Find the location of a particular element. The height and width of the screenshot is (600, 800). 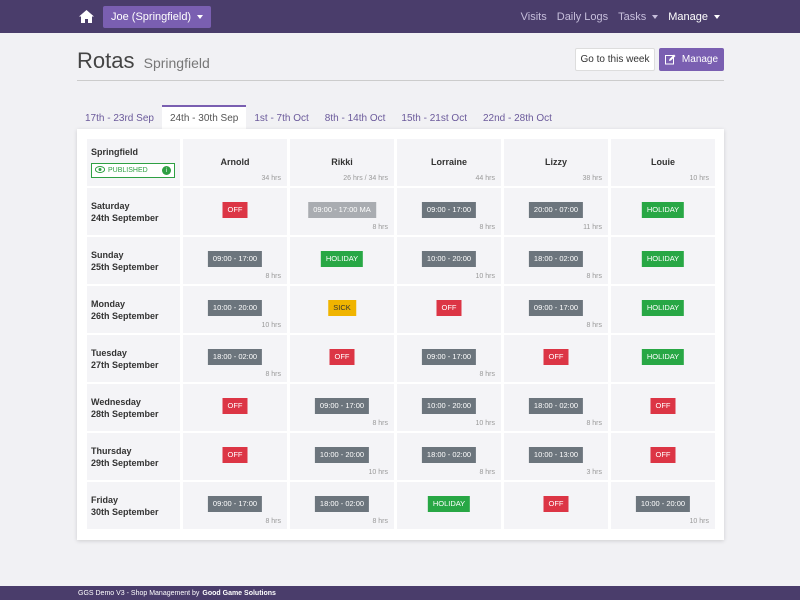

tab-week-15th-21st-oct: 15th - 21st Oct is located at coordinates (434, 118).